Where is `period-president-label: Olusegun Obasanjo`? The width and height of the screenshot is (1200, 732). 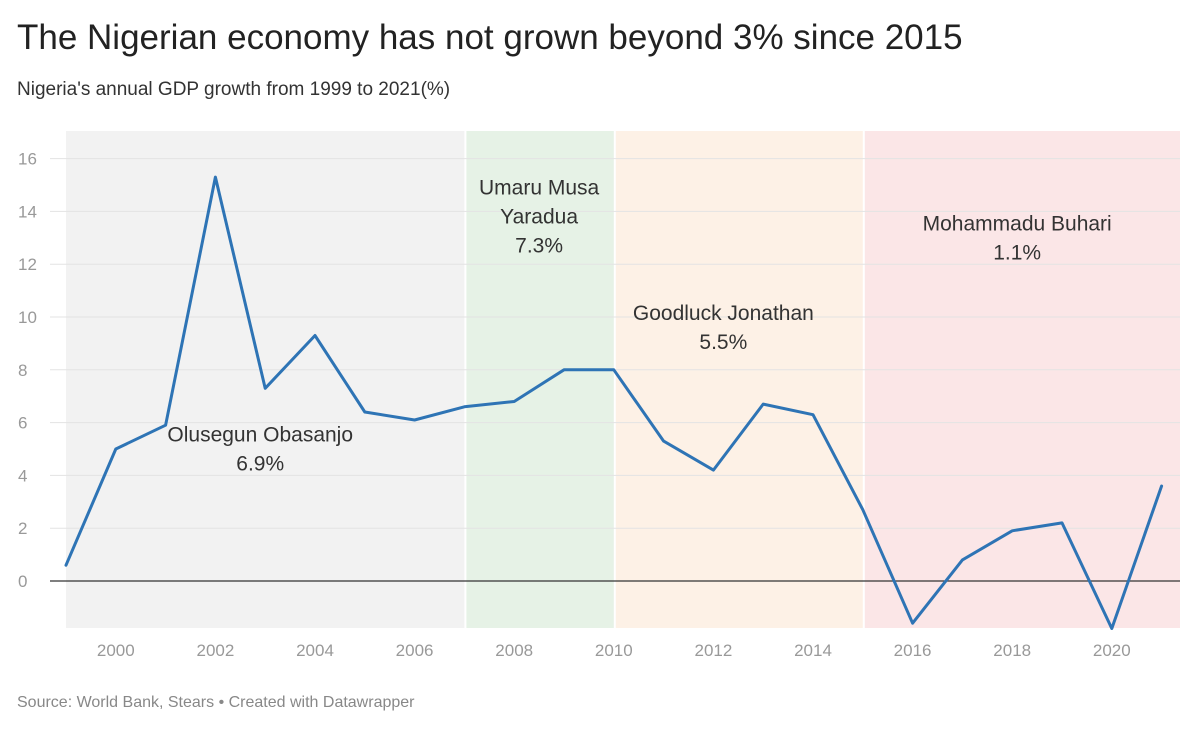
period-president-label: Olusegun Obasanjo is located at coordinates (260, 435).